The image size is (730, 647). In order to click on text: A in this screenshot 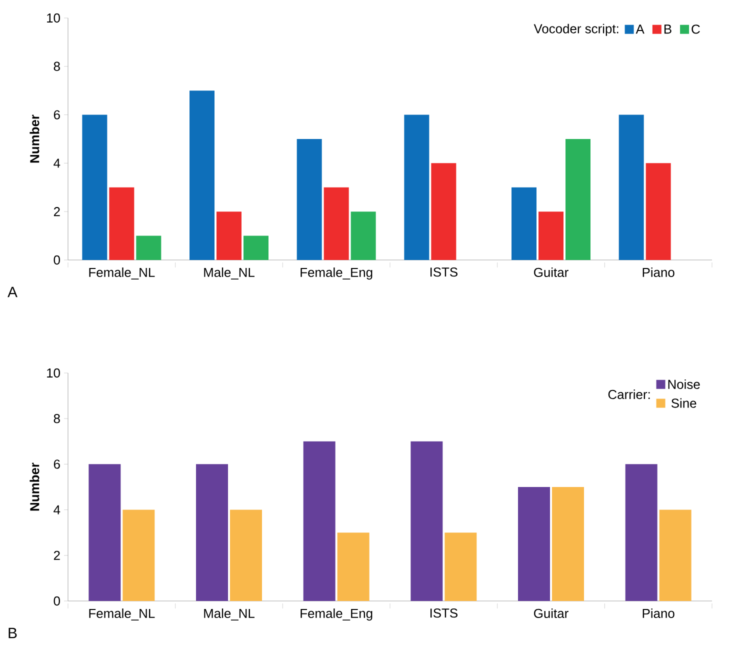, I will do `click(13, 292)`.